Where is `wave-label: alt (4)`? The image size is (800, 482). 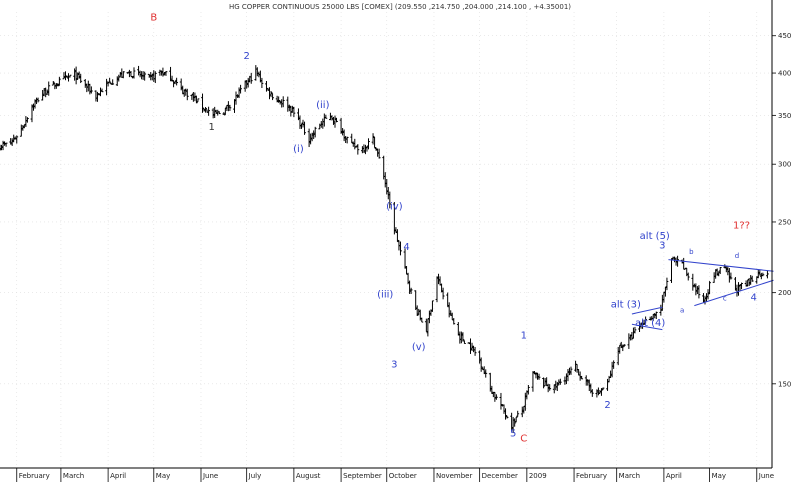
wave-label: alt (4) is located at coordinates (650, 323).